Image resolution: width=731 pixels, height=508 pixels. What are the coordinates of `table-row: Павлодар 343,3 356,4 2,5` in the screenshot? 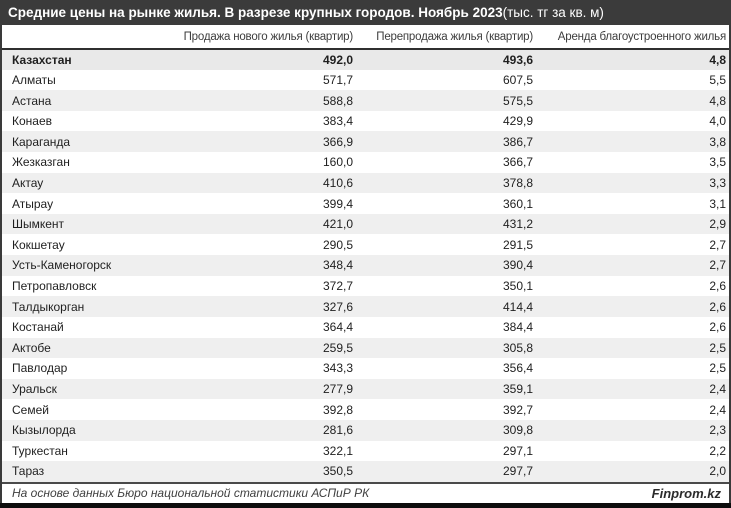 It's located at (365, 368).